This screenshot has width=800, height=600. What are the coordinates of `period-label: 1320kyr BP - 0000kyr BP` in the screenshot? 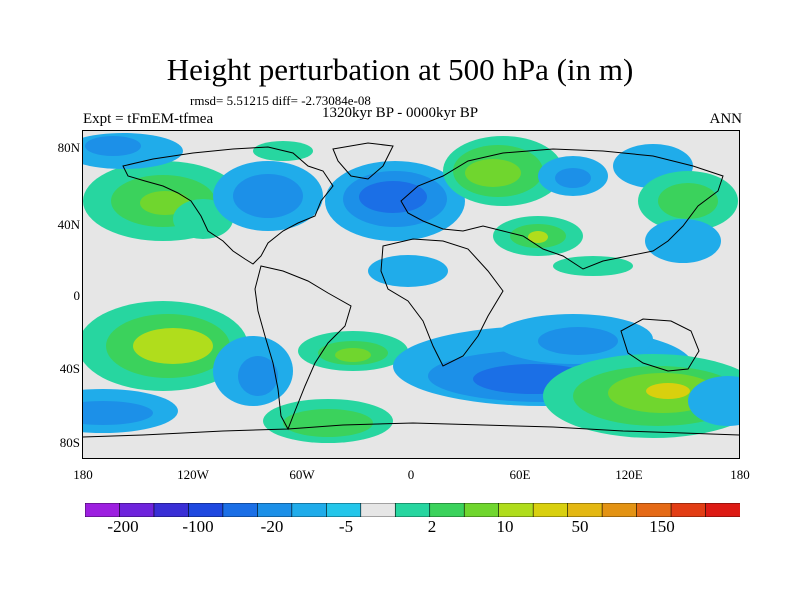 It's located at (400, 113).